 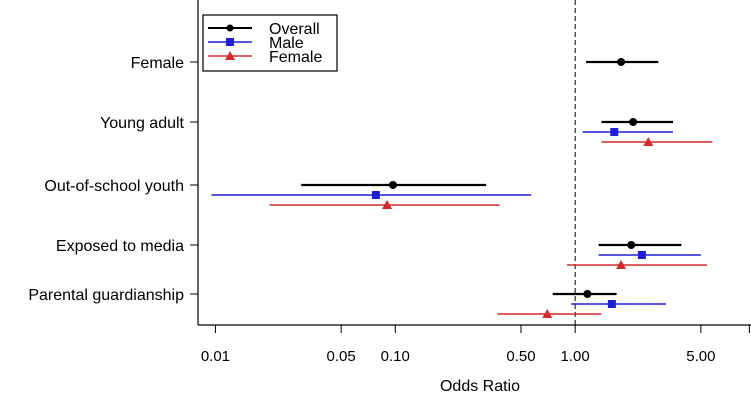 I want to click on legend-label-overall: Overall, so click(x=294, y=29).